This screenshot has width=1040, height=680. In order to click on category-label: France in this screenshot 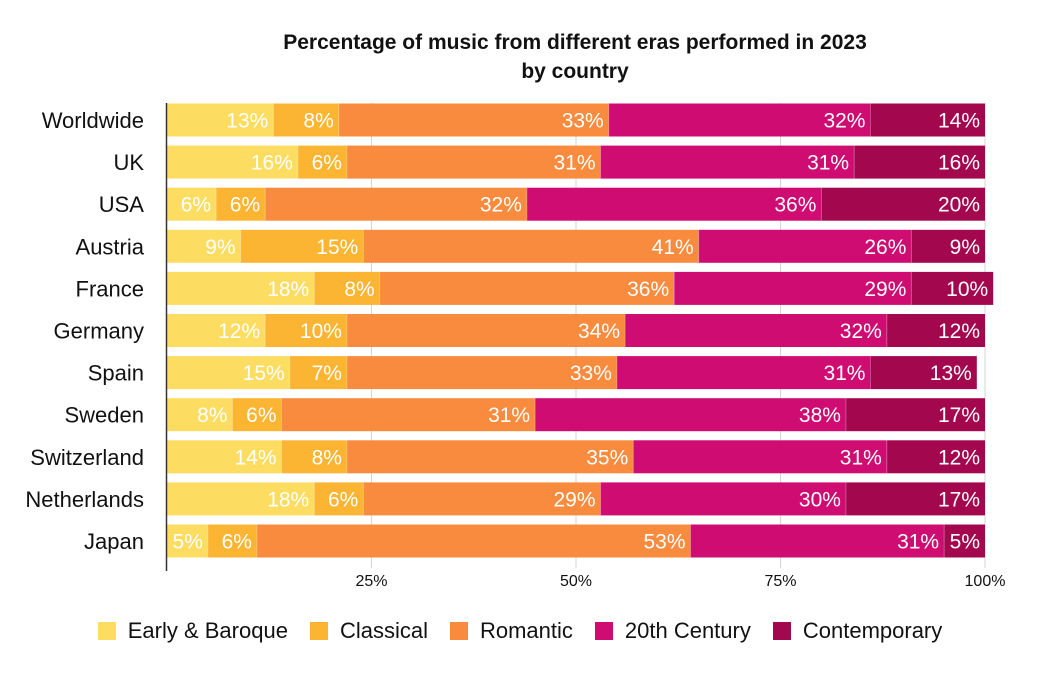, I will do `click(110, 288)`.